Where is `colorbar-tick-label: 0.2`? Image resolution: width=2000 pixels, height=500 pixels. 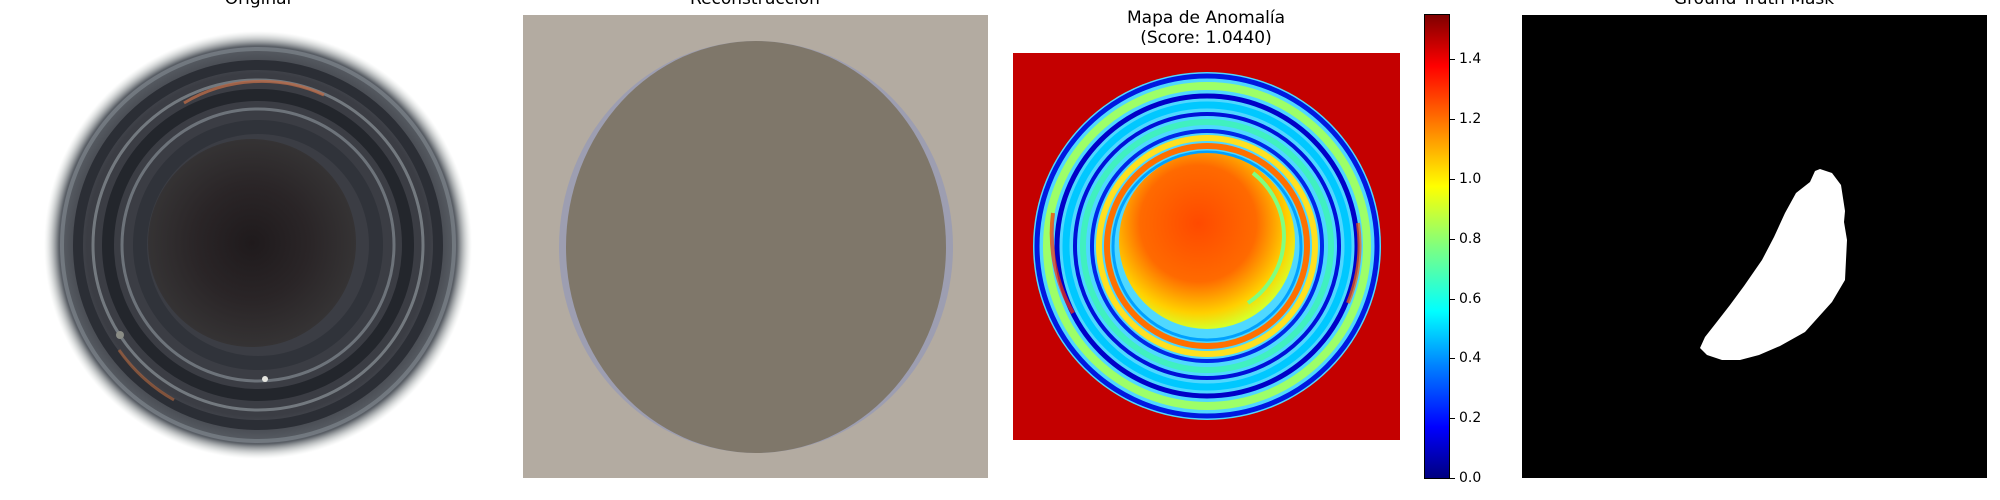
colorbar-tick-label: 0.2 is located at coordinates (1470, 418).